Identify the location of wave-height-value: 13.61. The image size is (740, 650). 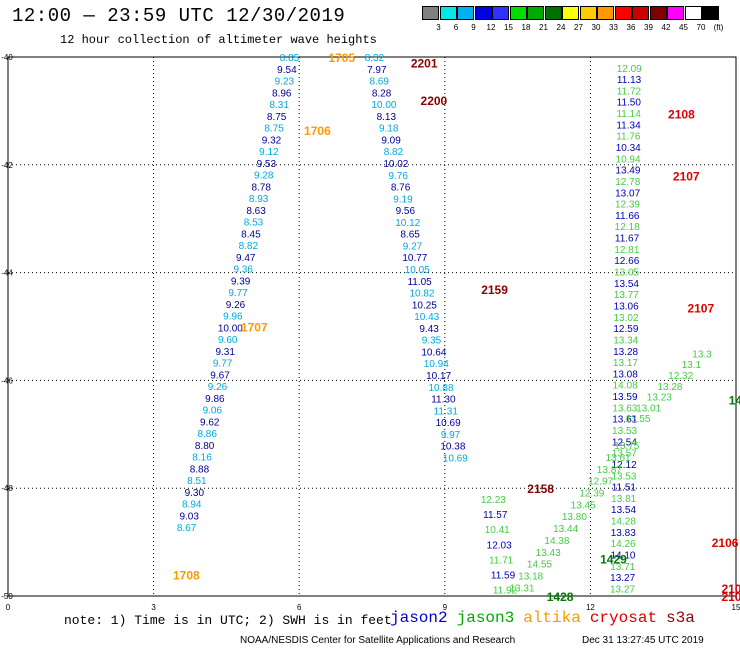
(624, 420).